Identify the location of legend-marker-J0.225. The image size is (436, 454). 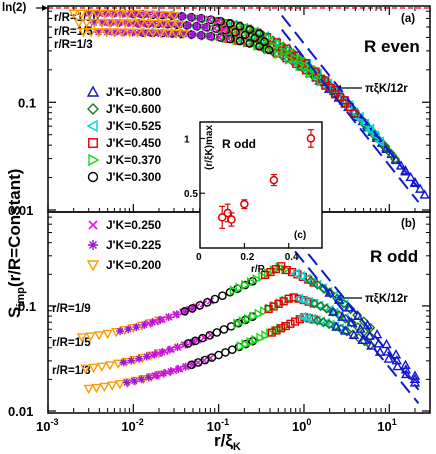
(93, 245).